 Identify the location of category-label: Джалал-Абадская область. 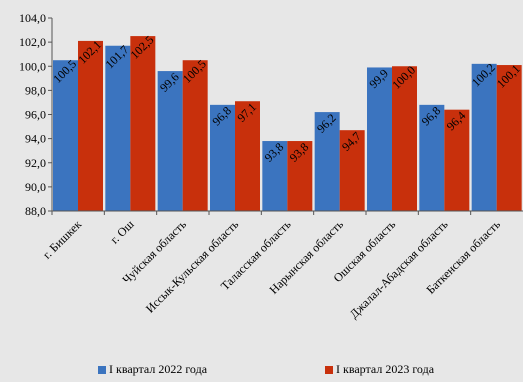
(399, 269).